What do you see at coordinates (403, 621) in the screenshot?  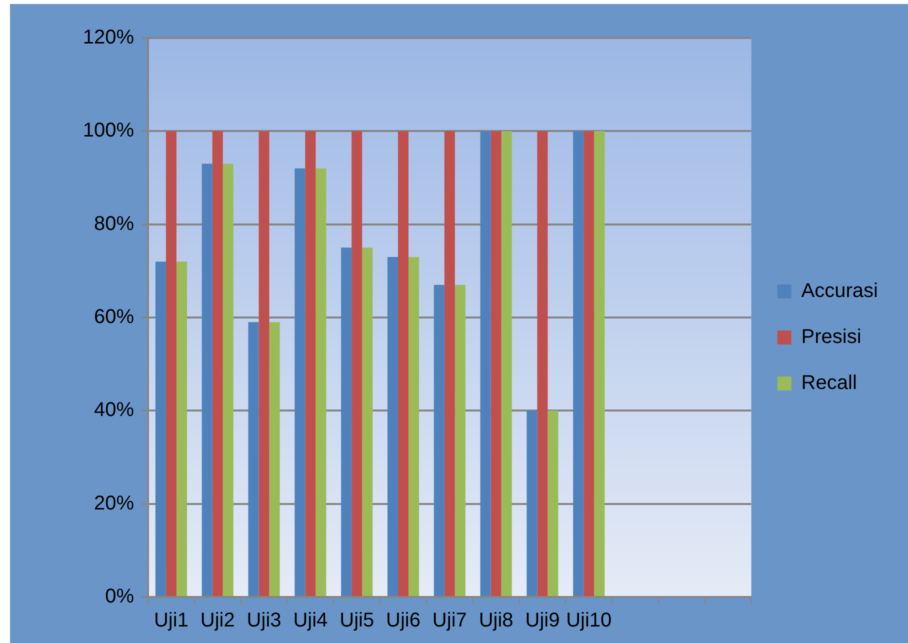 I see `x-tick-label: Uji6` at bounding box center [403, 621].